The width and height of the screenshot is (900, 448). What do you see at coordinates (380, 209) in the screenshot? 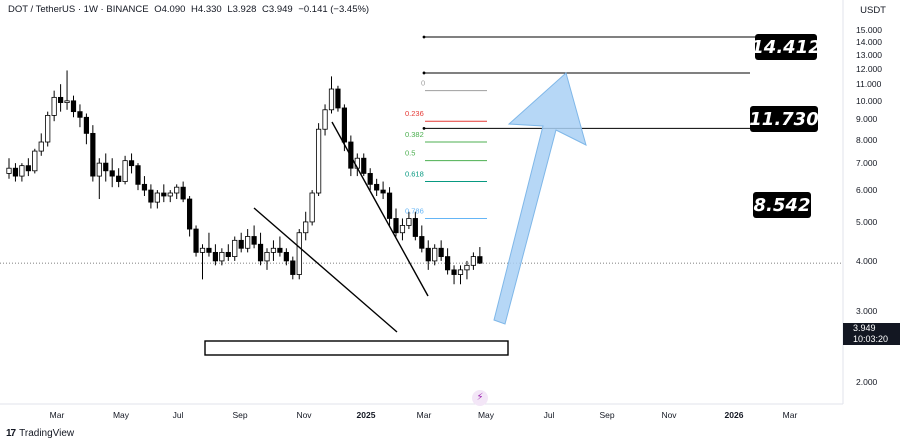
I see `wedge-upper-line` at bounding box center [380, 209].